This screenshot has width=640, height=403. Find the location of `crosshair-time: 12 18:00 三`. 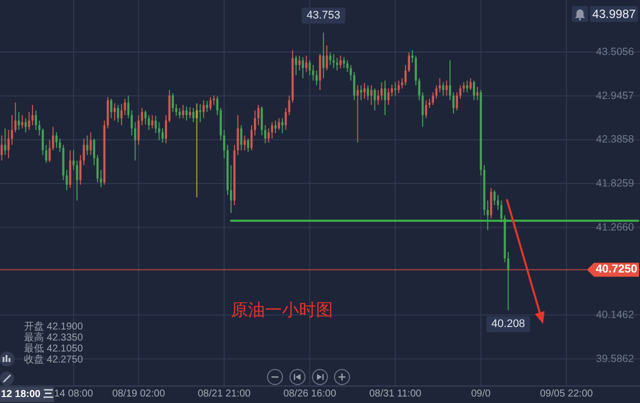

crosshair-time: 12 18:00 三 is located at coordinates (27, 394).